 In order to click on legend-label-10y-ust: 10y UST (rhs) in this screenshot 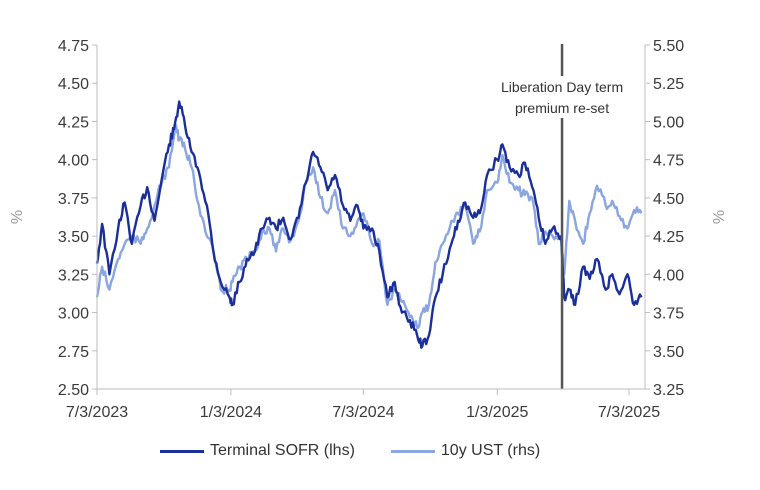, I will do `click(490, 450)`.